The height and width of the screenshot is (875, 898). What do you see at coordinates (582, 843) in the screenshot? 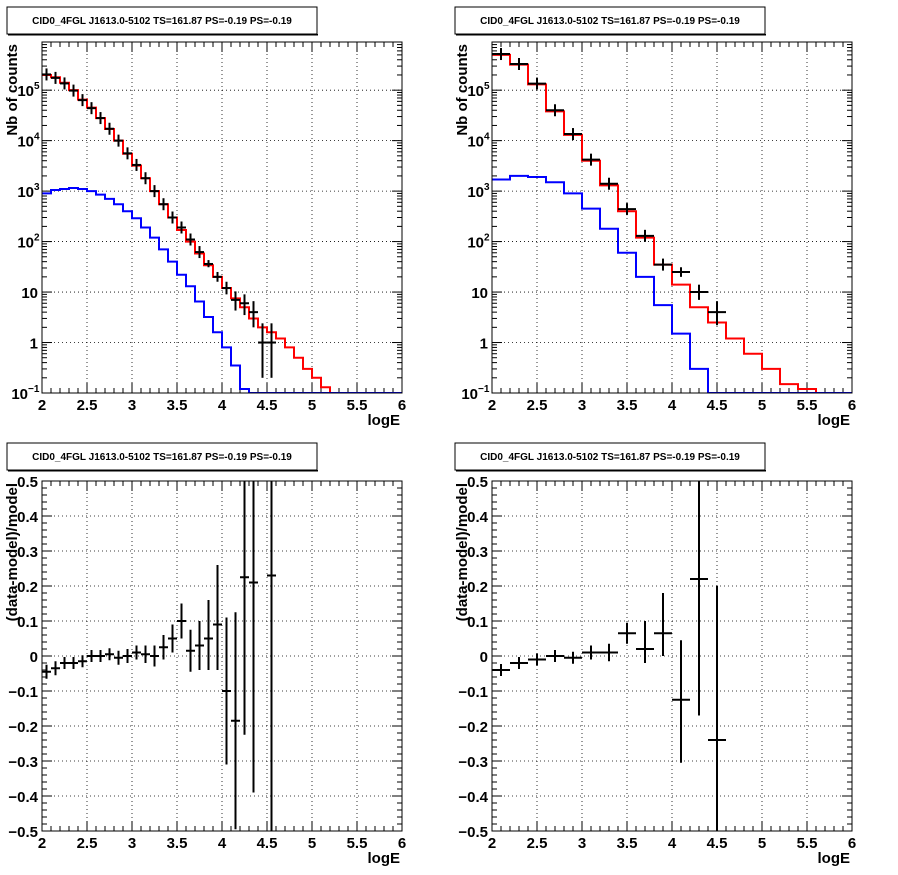
I see `x-tick-label: 3` at bounding box center [582, 843].